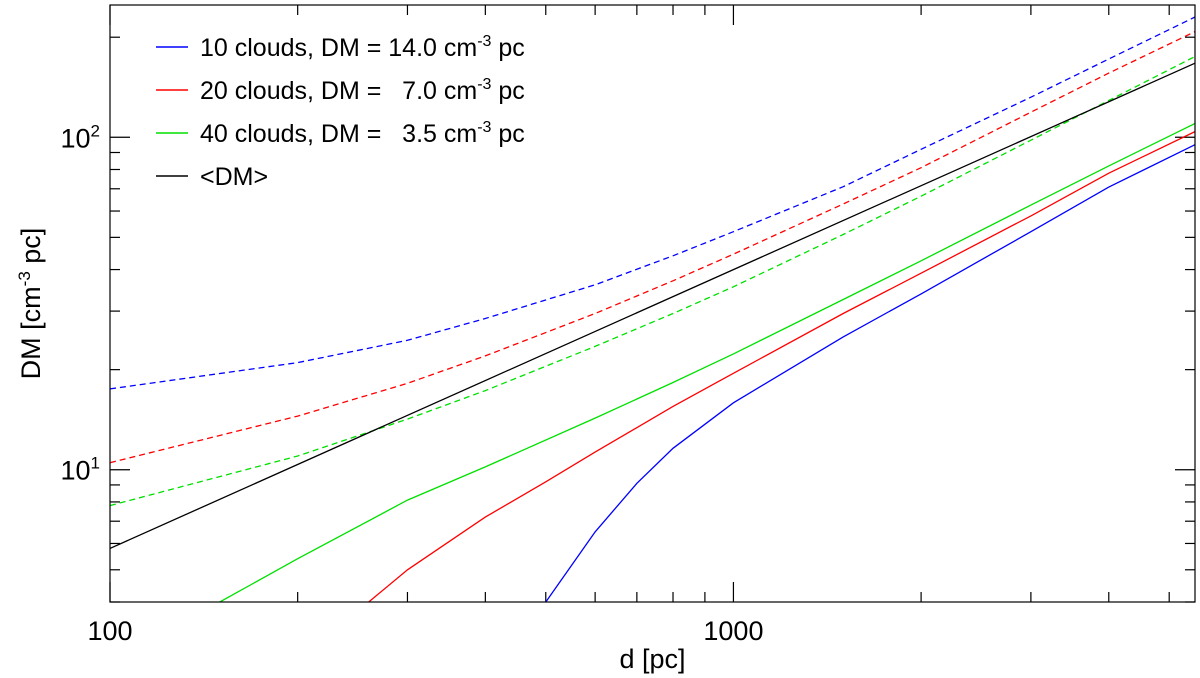 Image resolution: width=1200 pixels, height=678 pixels. I want to click on legend-text-part: <DM>, so click(234, 177).